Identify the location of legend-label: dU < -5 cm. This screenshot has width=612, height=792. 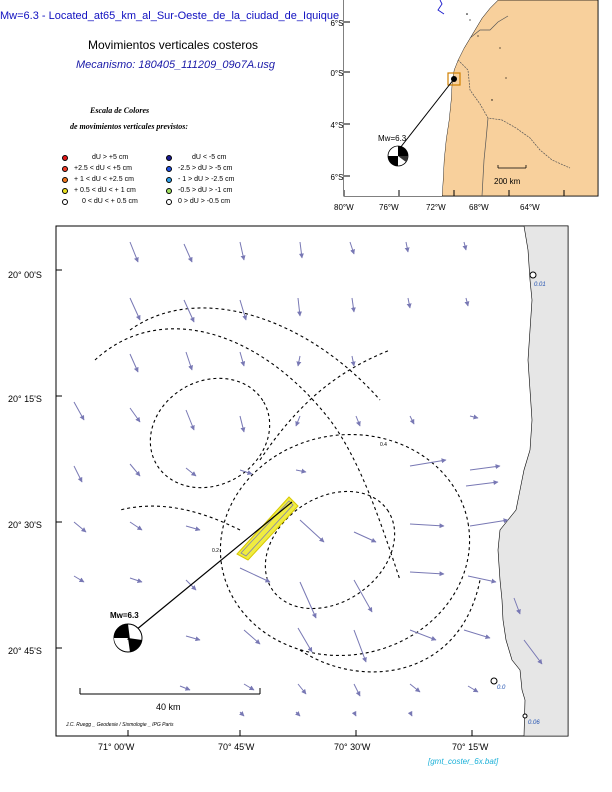
(209, 157).